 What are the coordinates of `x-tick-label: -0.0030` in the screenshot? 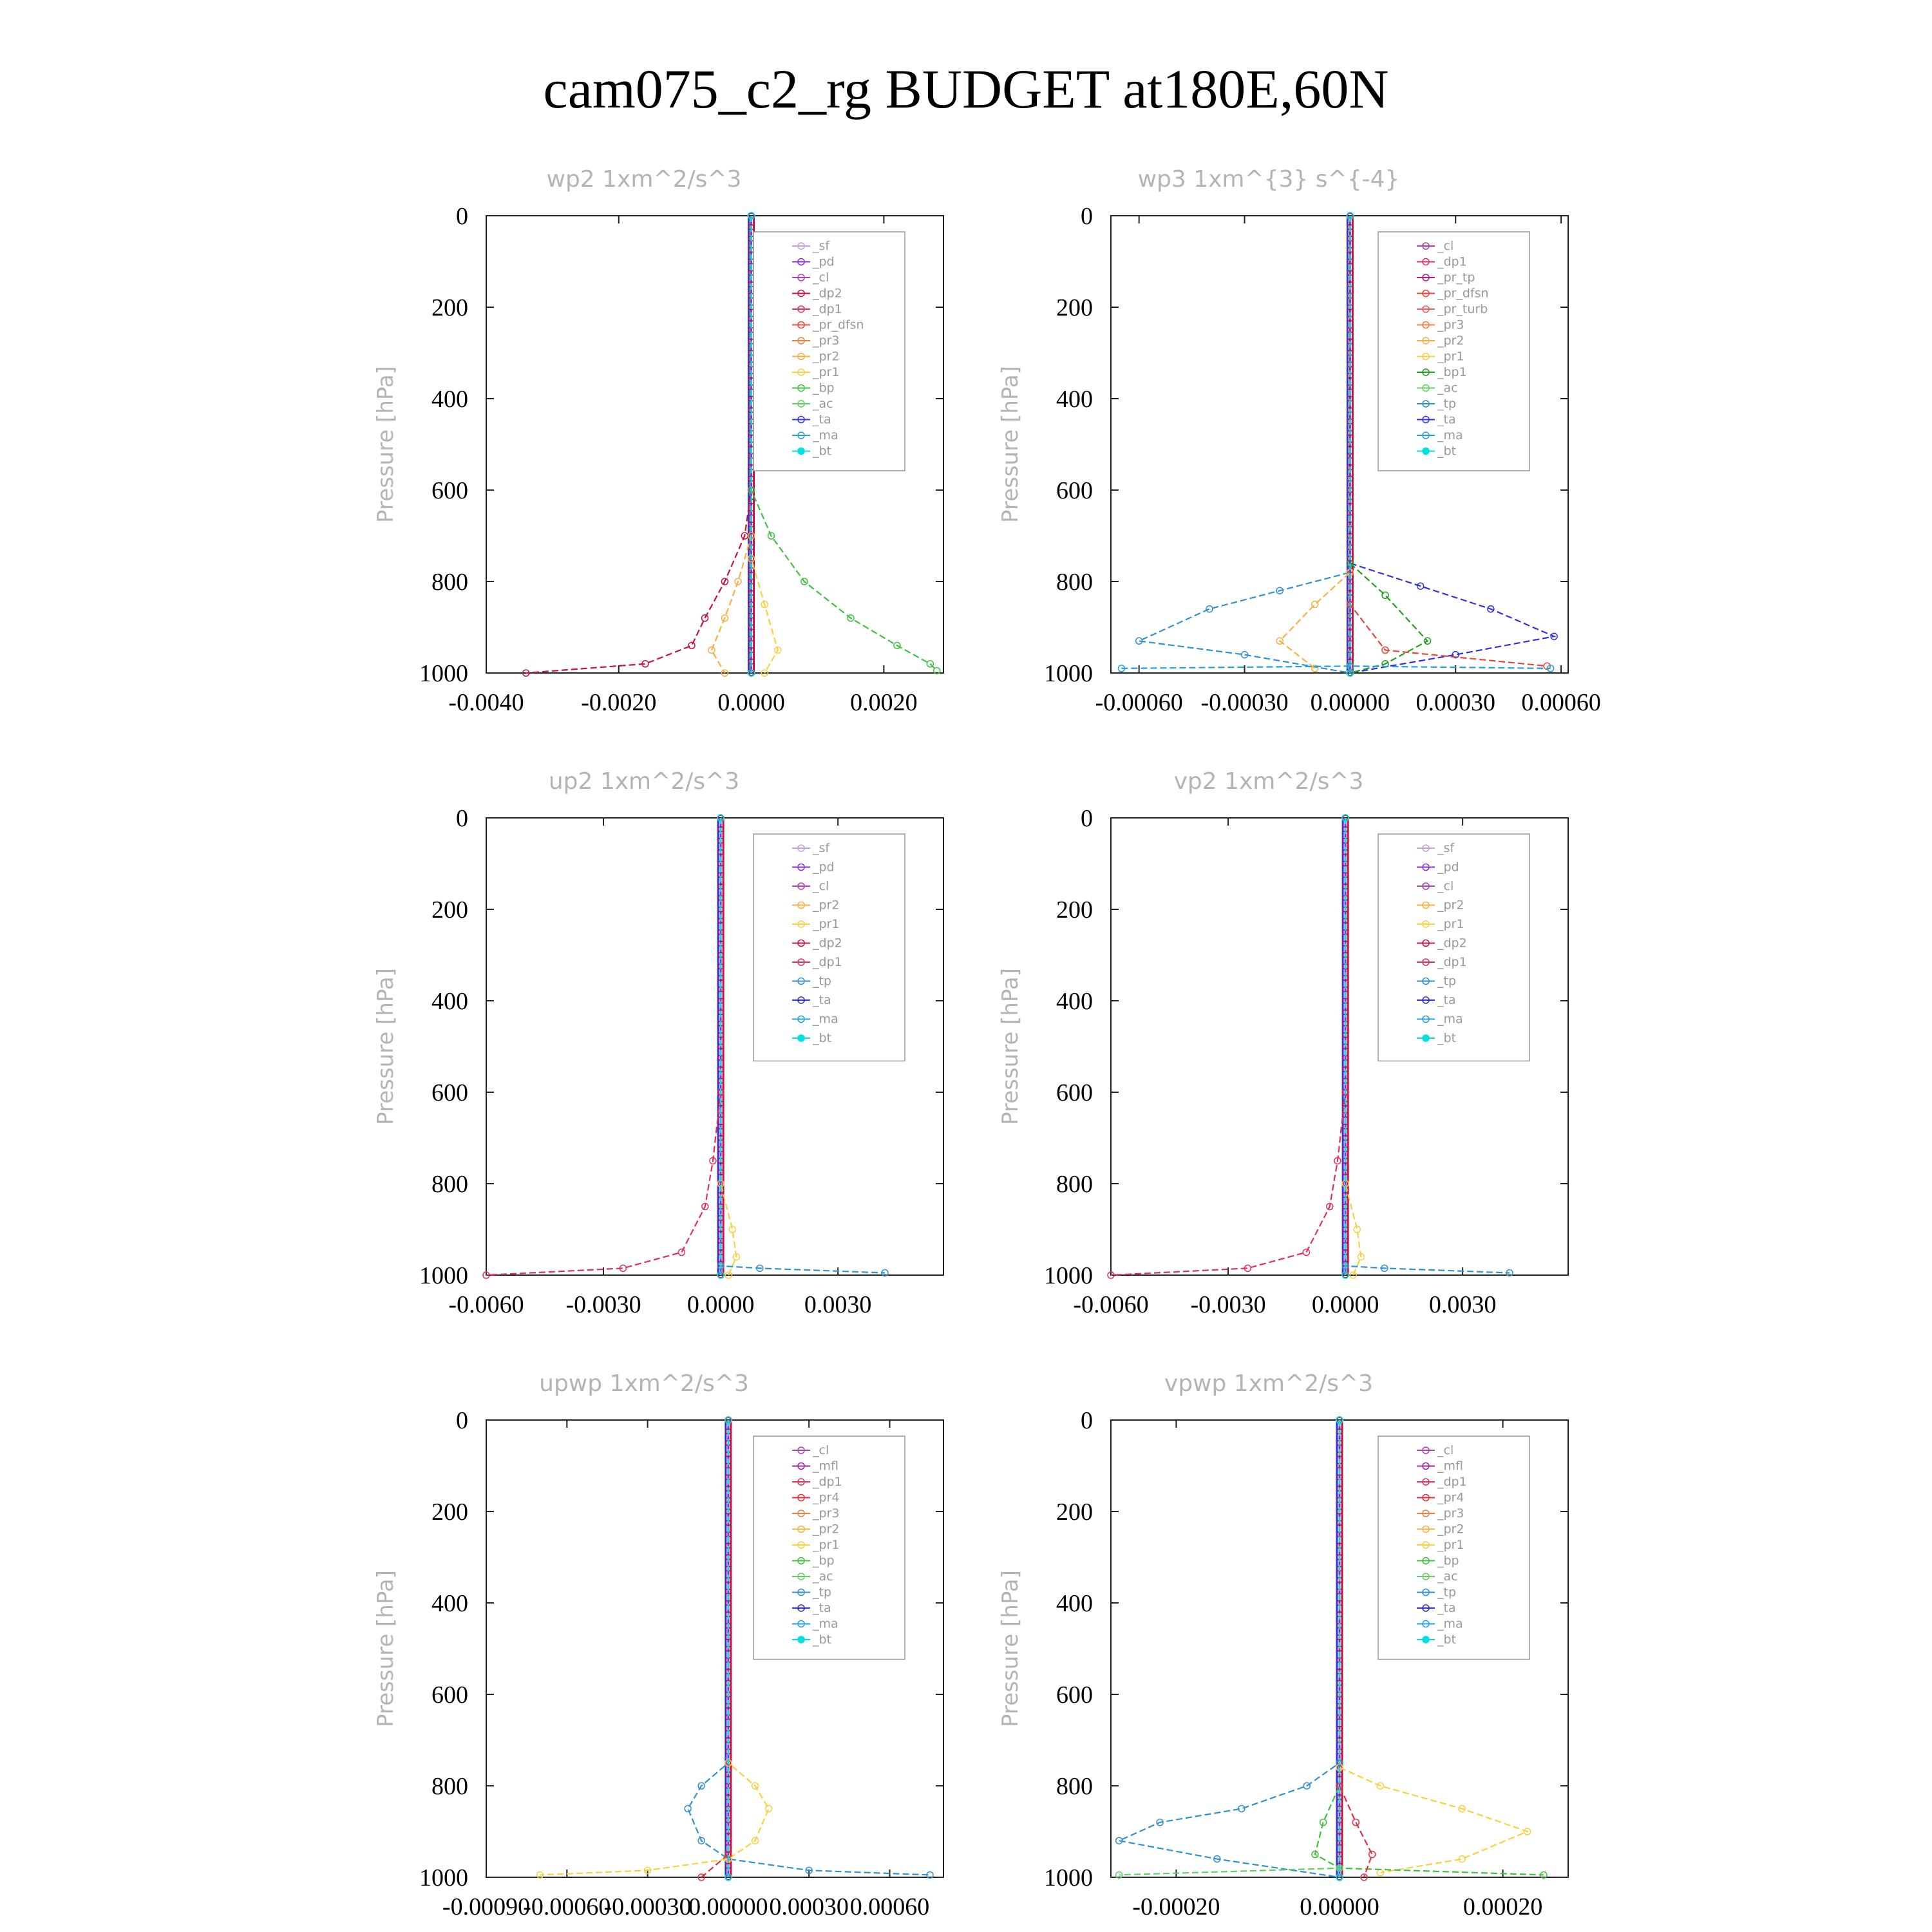 It's located at (603, 1304).